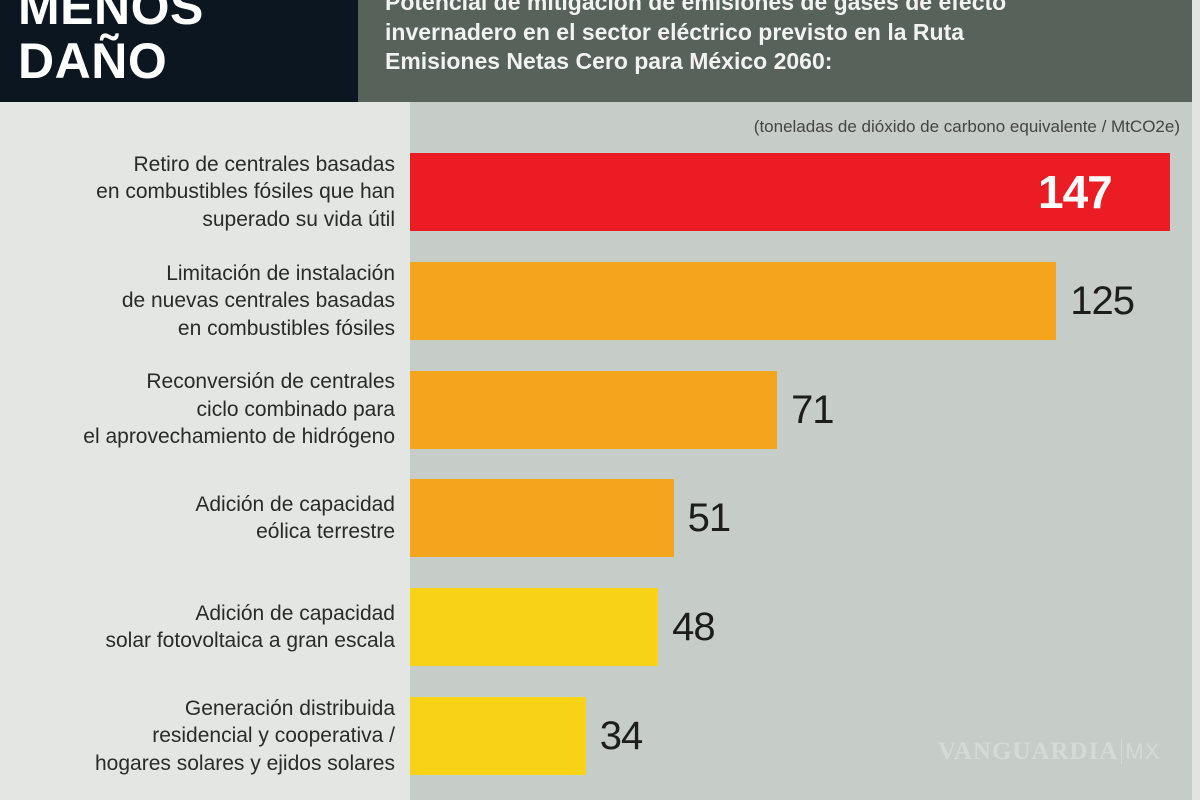  Describe the element at coordinates (1141, 751) in the screenshot. I see `watermark-suffix: MX` at that location.